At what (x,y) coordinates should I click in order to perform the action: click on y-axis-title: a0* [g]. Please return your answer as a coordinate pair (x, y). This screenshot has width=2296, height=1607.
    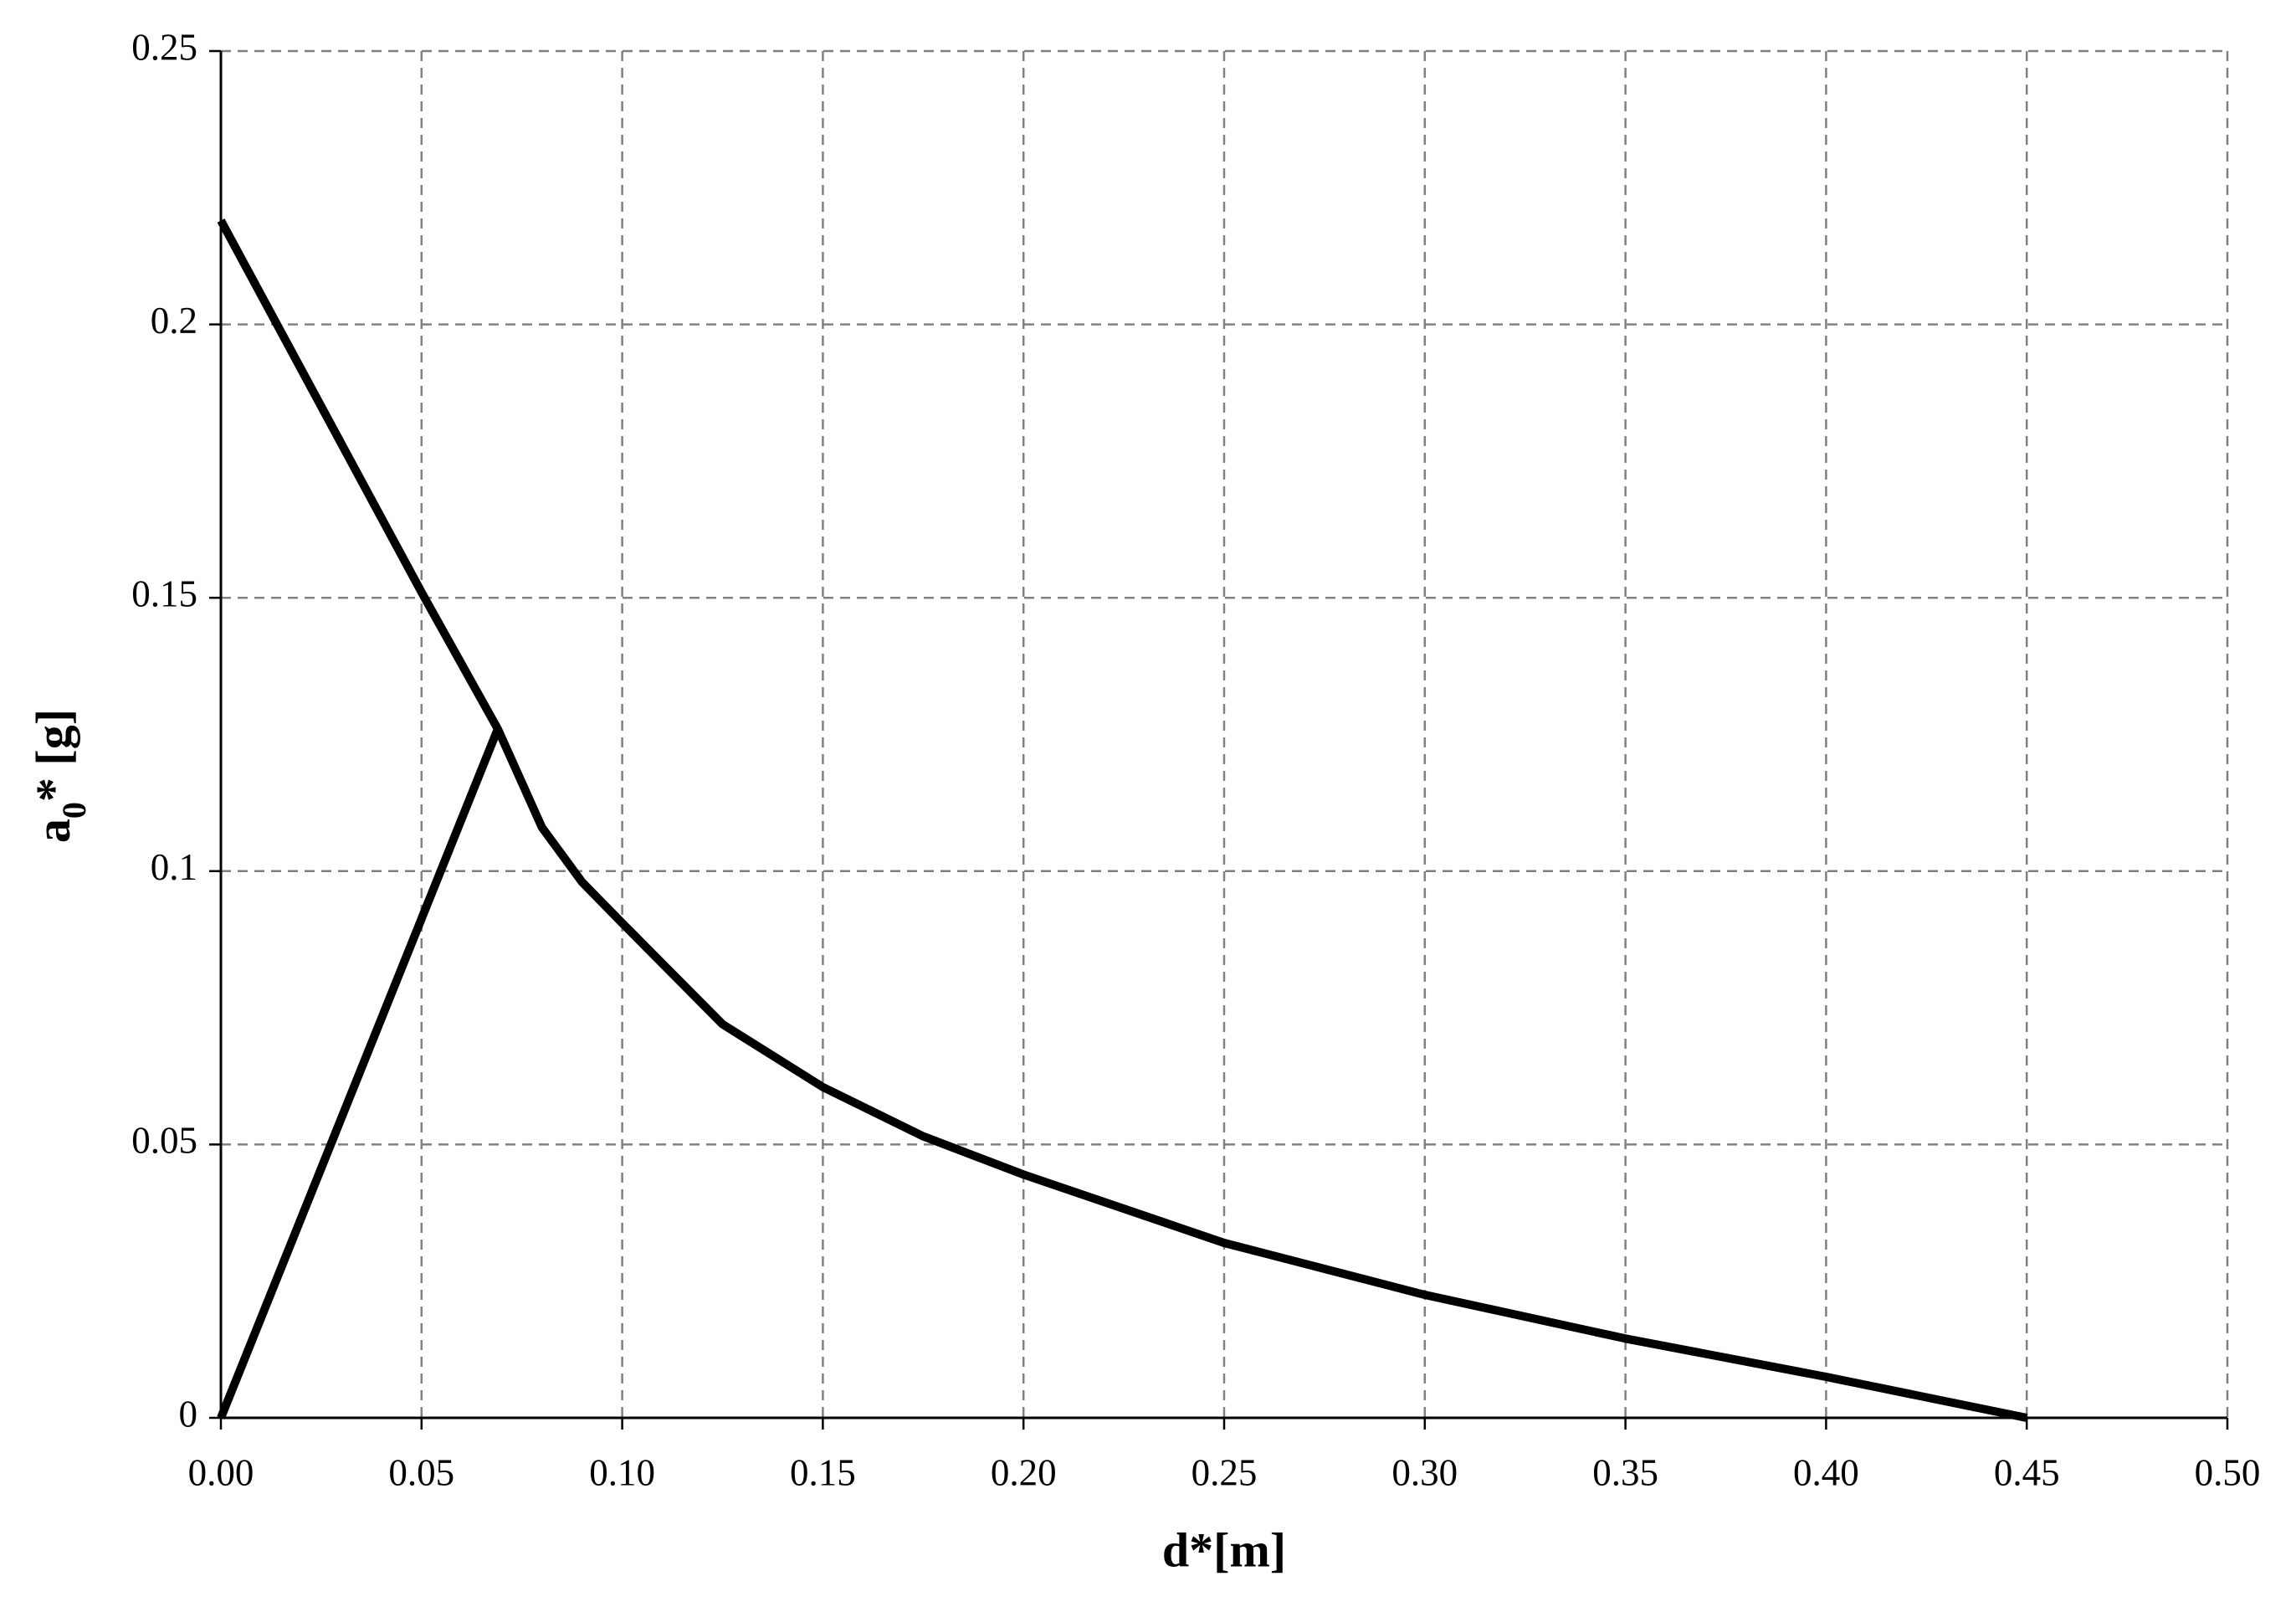
    Looking at the image, I should click on (59, 776).